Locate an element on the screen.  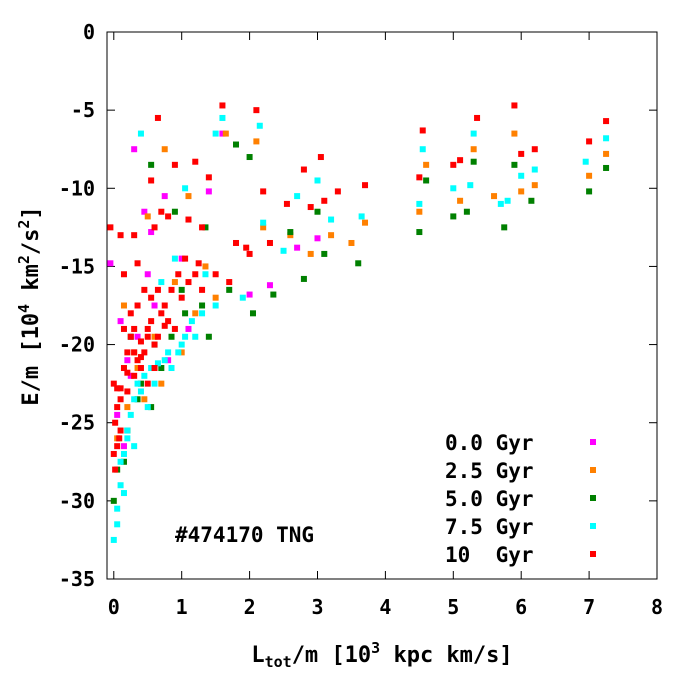
x-tick-label: 3 is located at coordinates (317, 607).